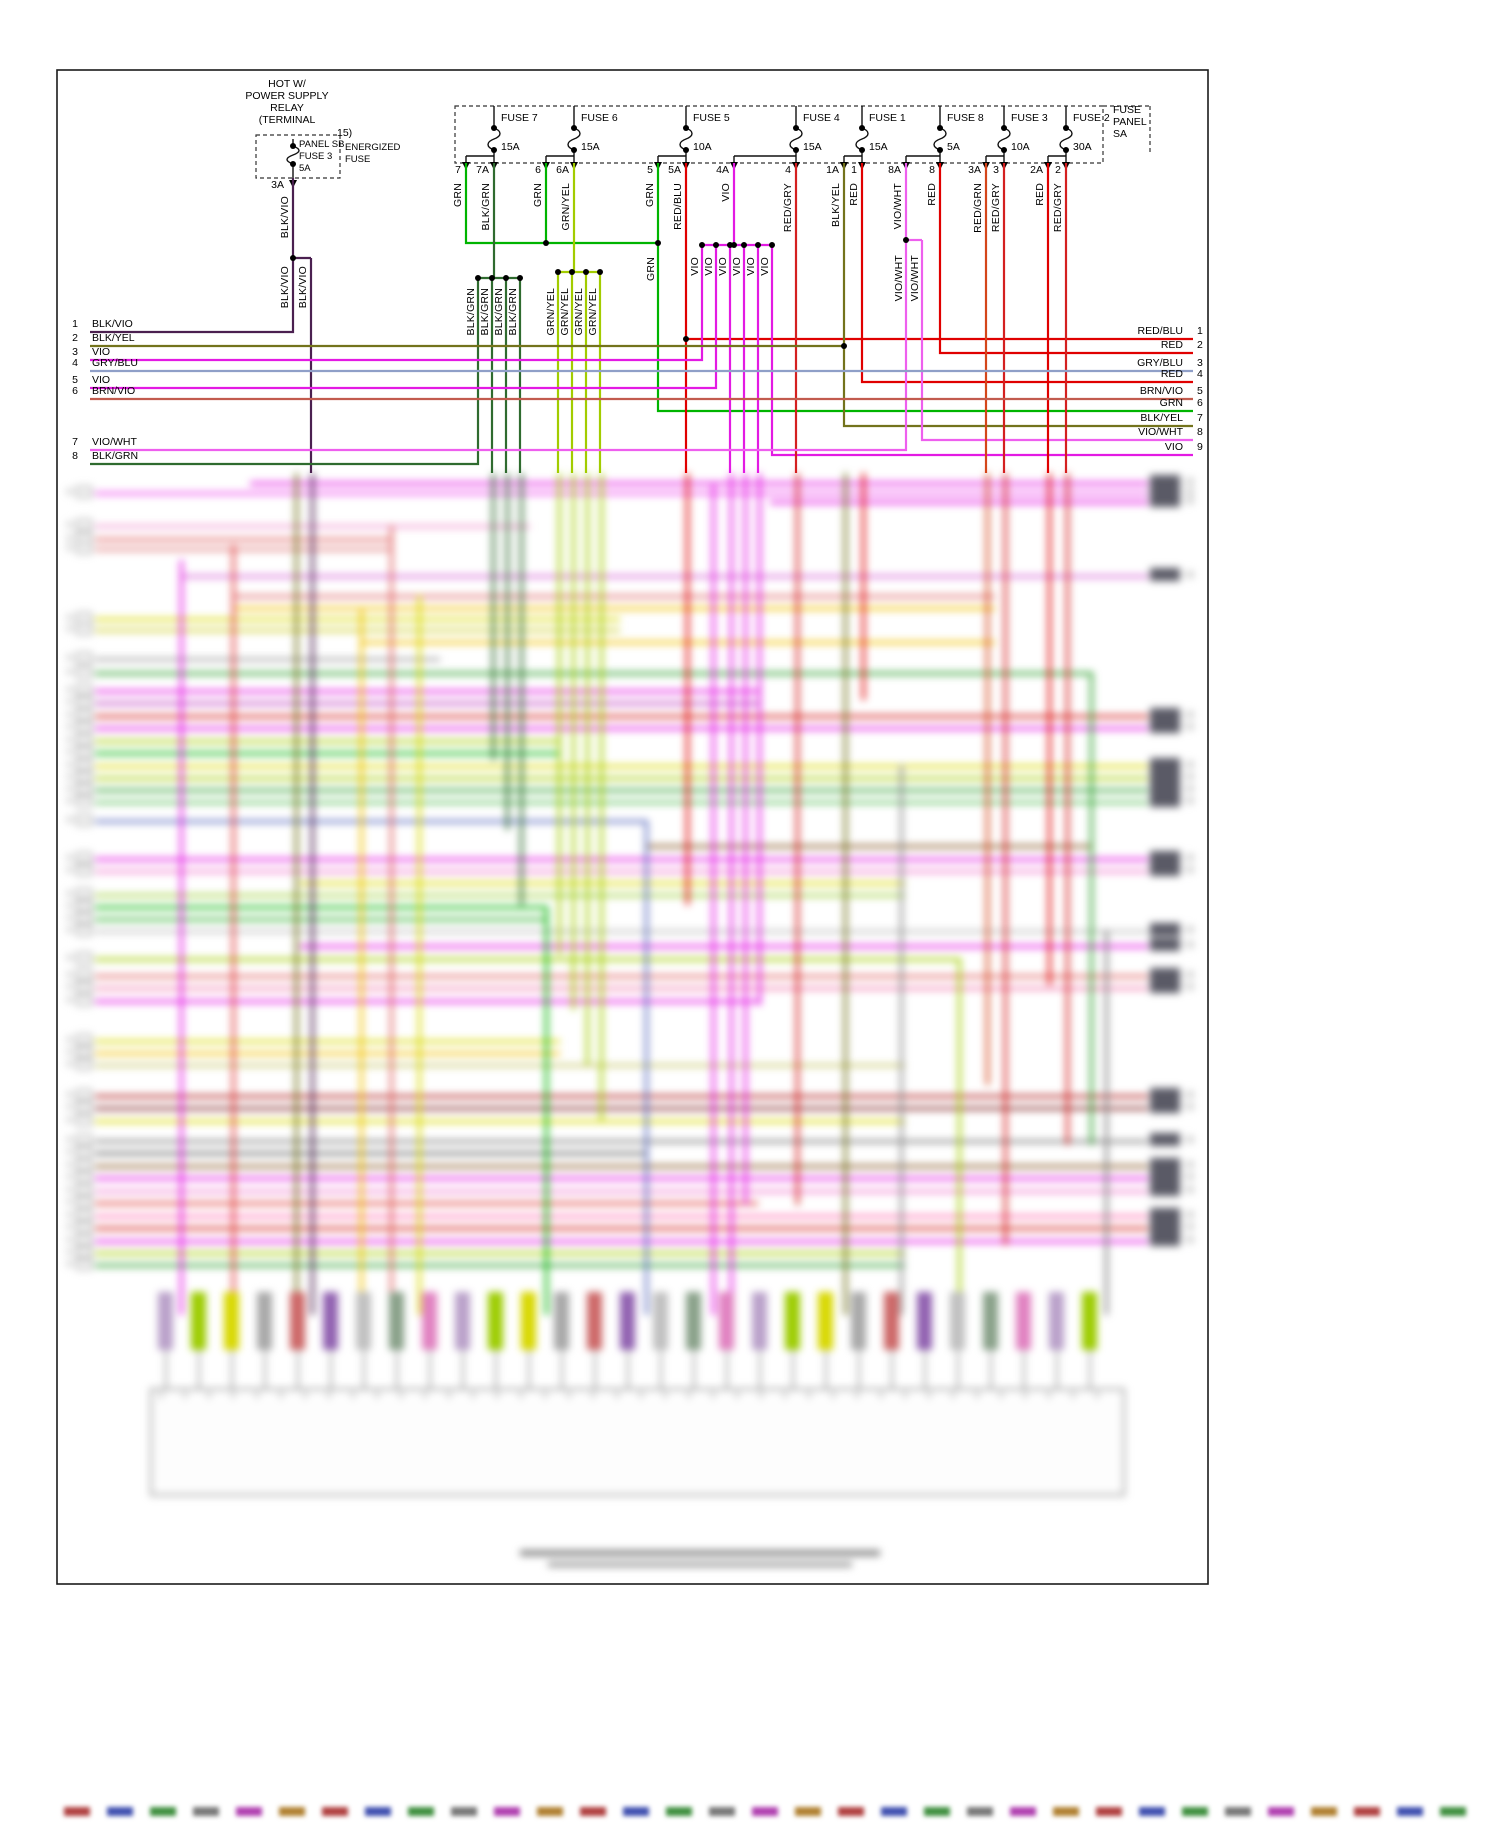  Describe the element at coordinates (1091, 118) in the screenshot. I see `fuse-name: FUSE 2` at that location.